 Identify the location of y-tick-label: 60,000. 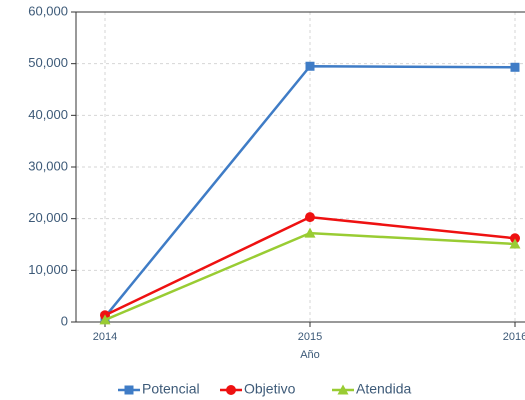
(48, 10).